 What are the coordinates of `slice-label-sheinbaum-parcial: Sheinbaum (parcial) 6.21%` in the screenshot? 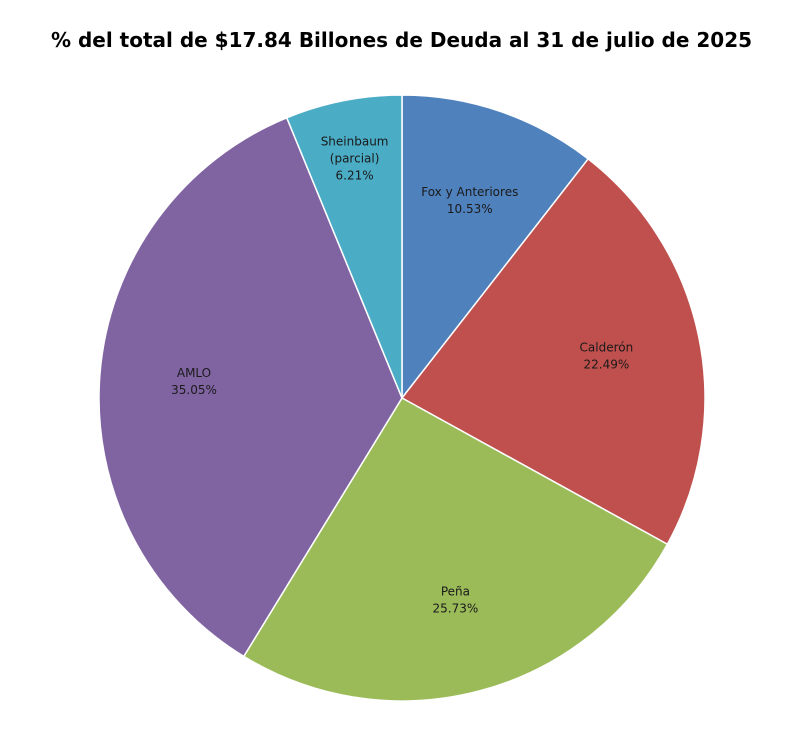 It's located at (355, 158).